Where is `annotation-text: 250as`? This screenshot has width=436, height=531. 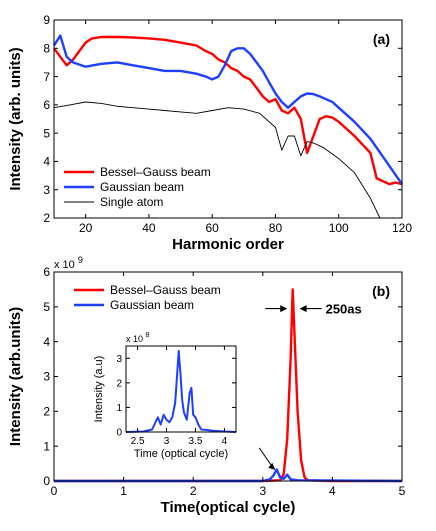 annotation-text: 250as is located at coordinates (344, 309).